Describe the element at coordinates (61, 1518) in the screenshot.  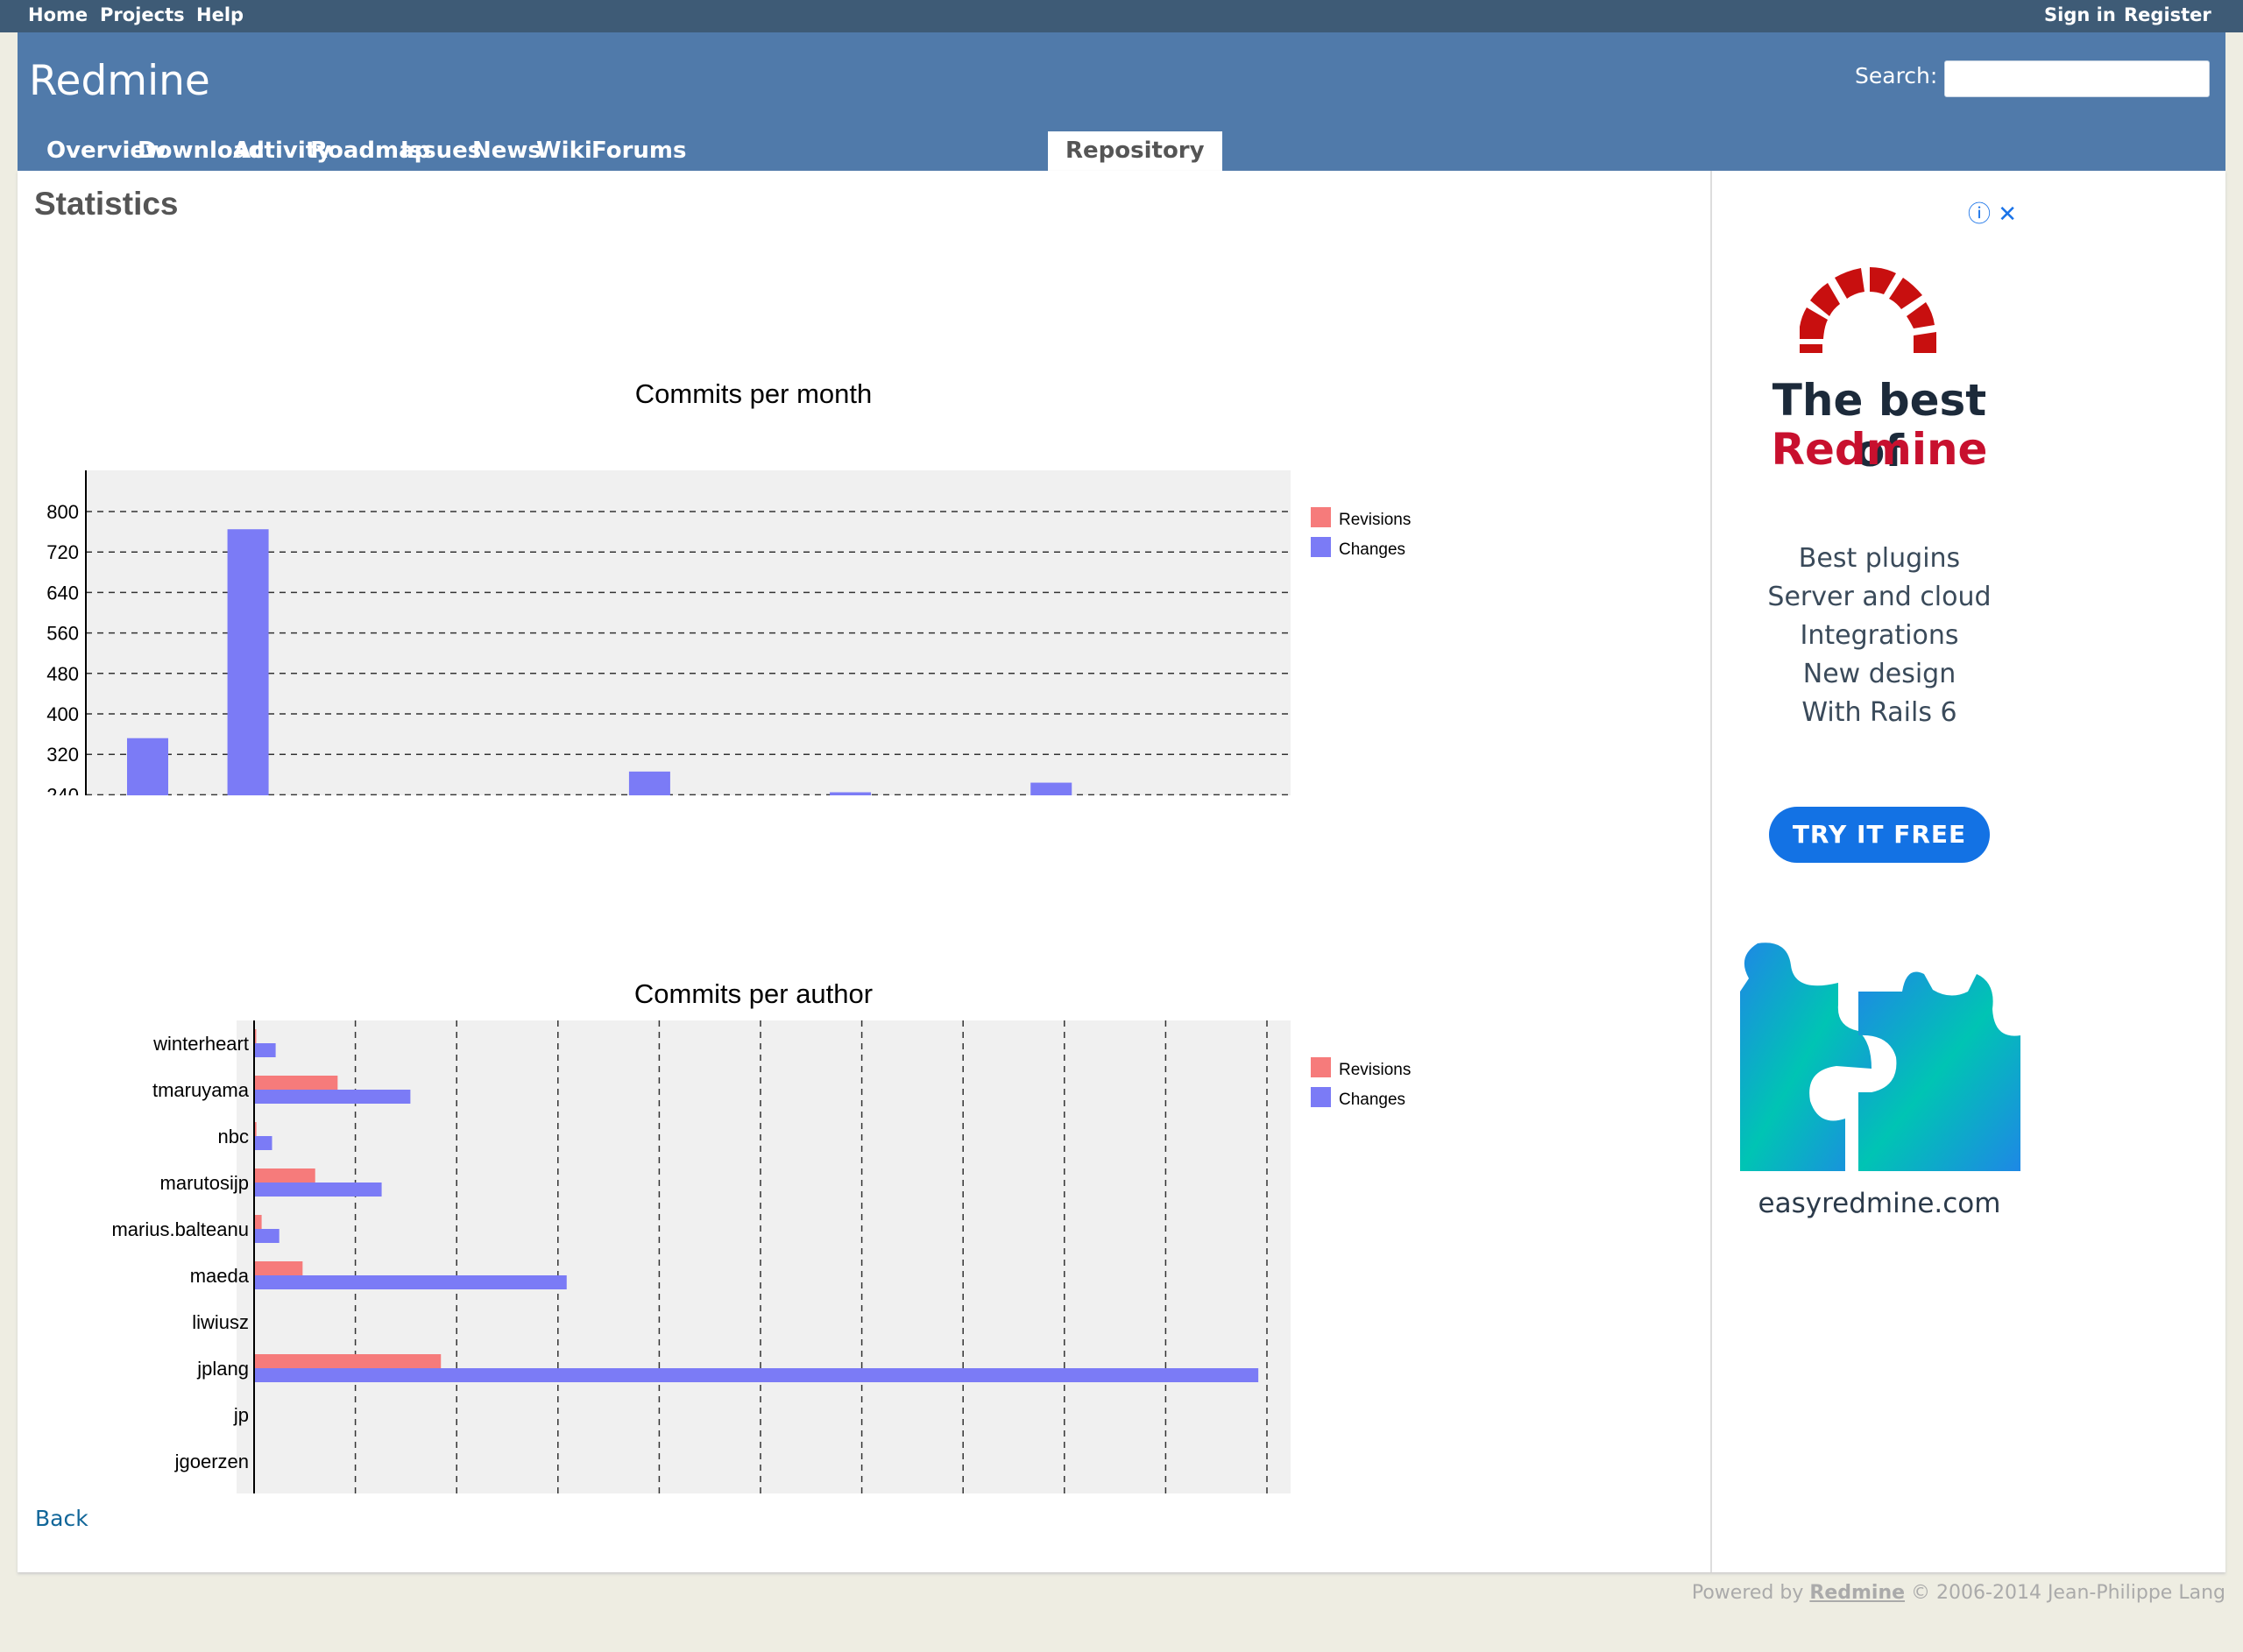
I see `back-link: Back` at that location.